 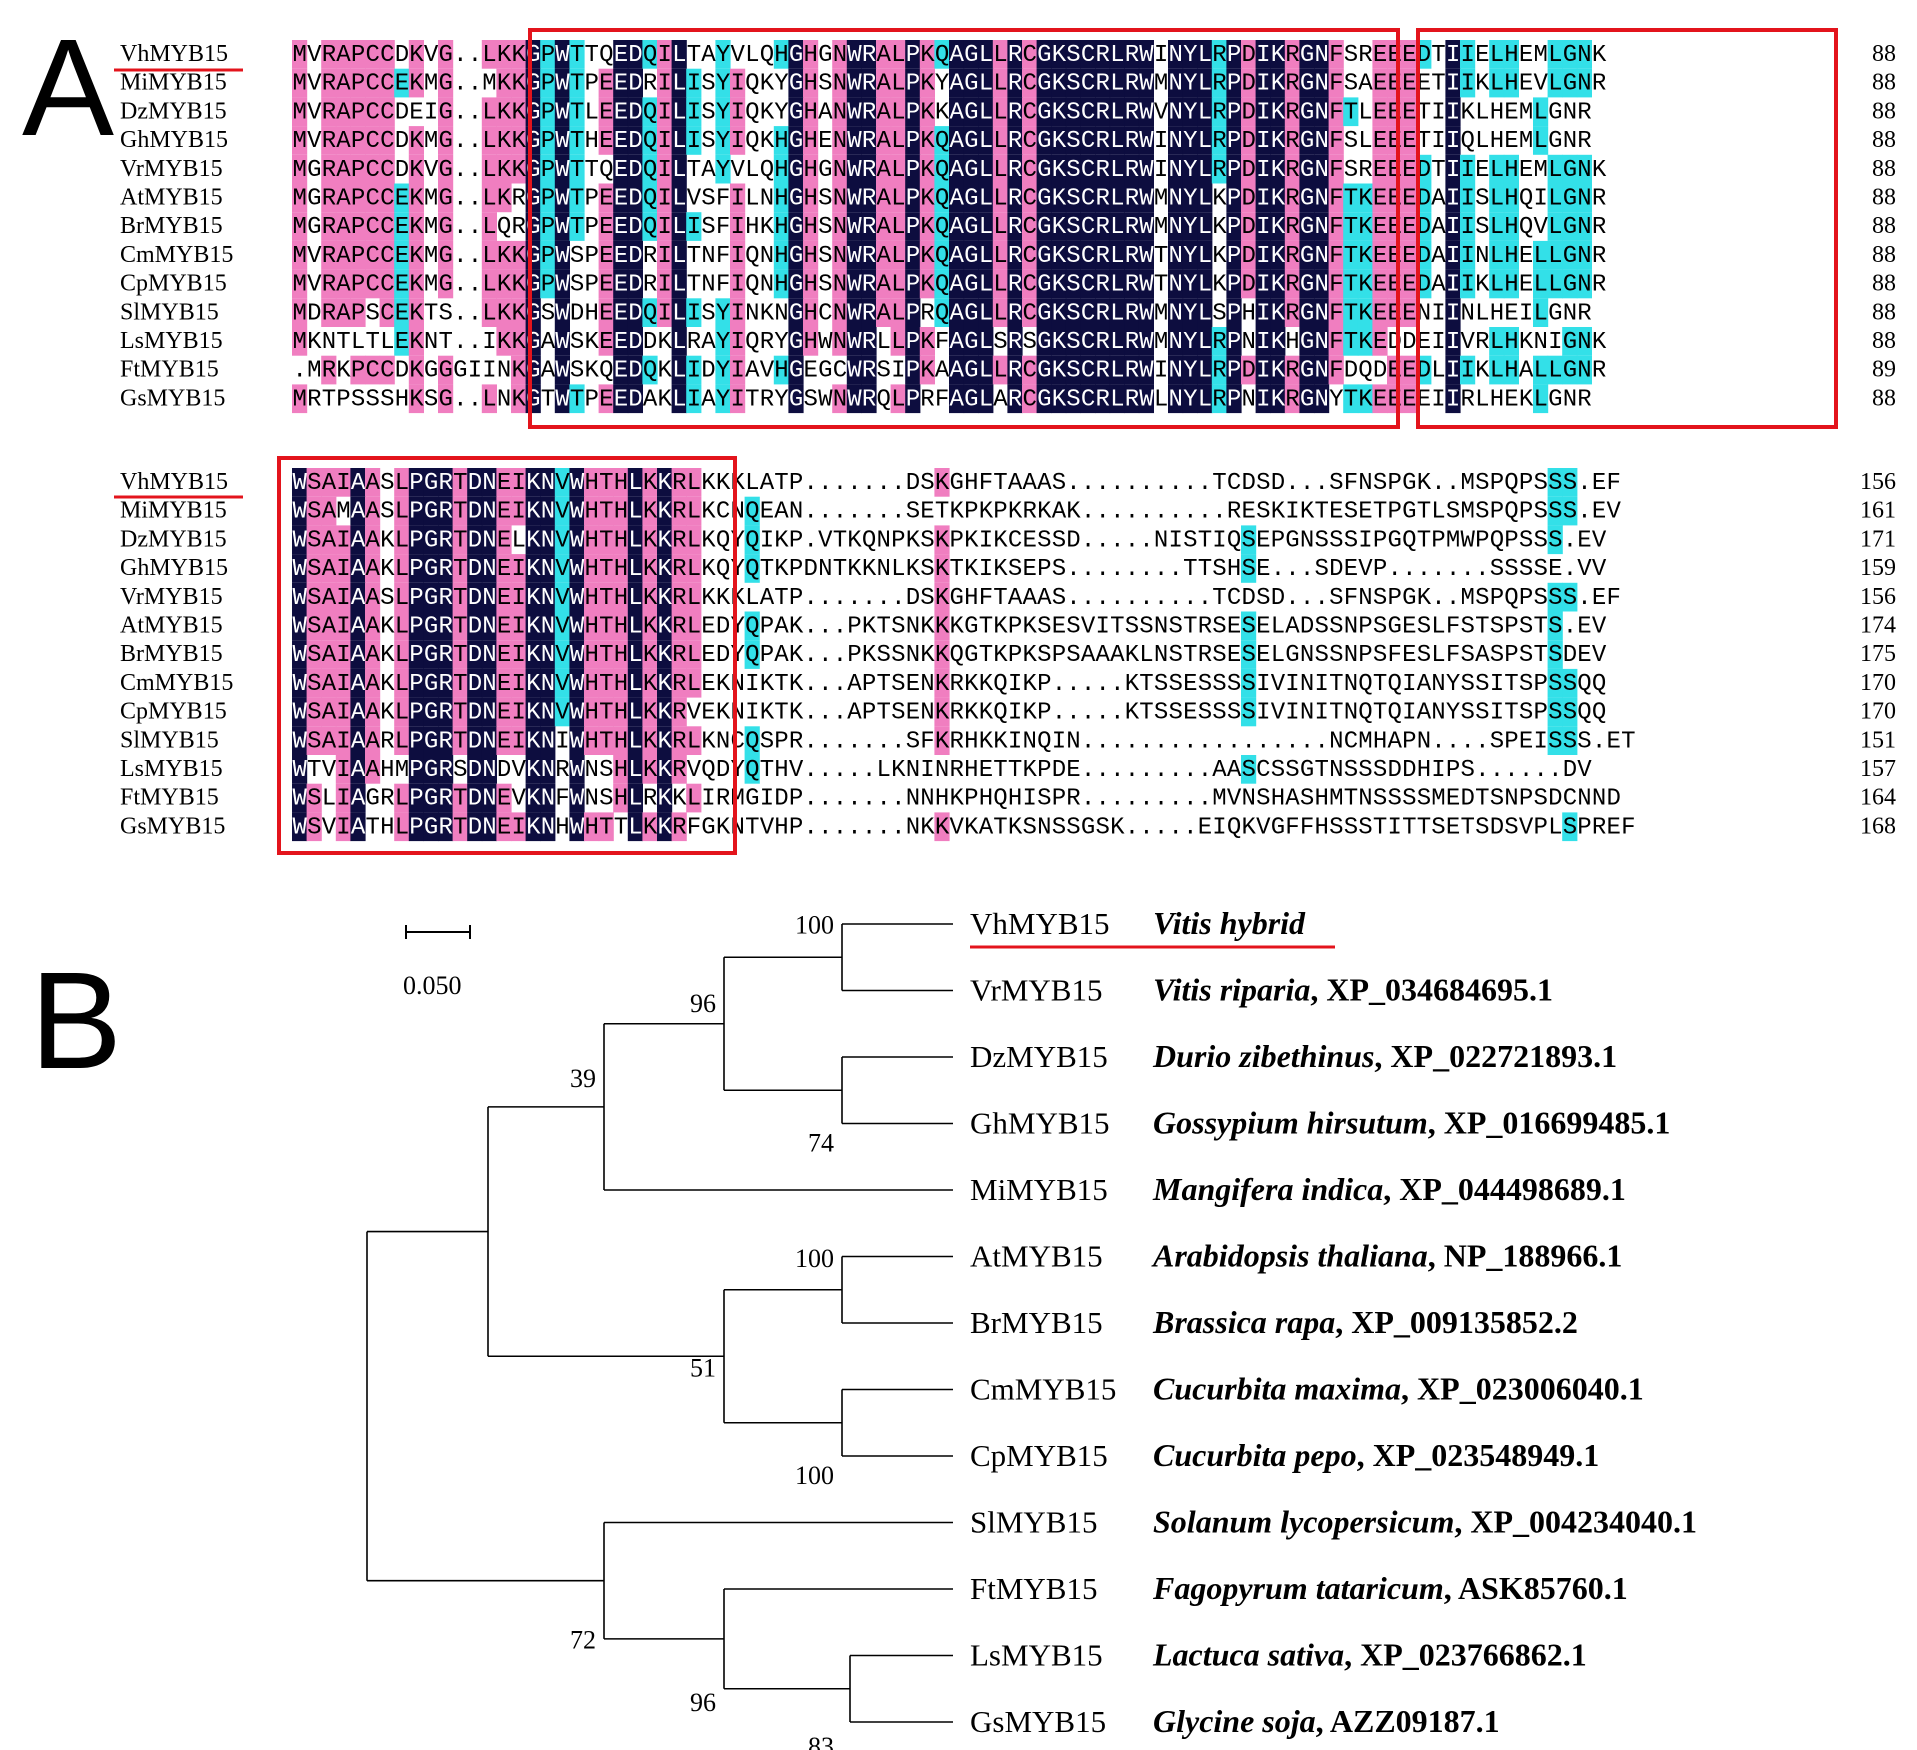 I want to click on tree-tip-species: Vitis hybrid, so click(x=1229, y=923).